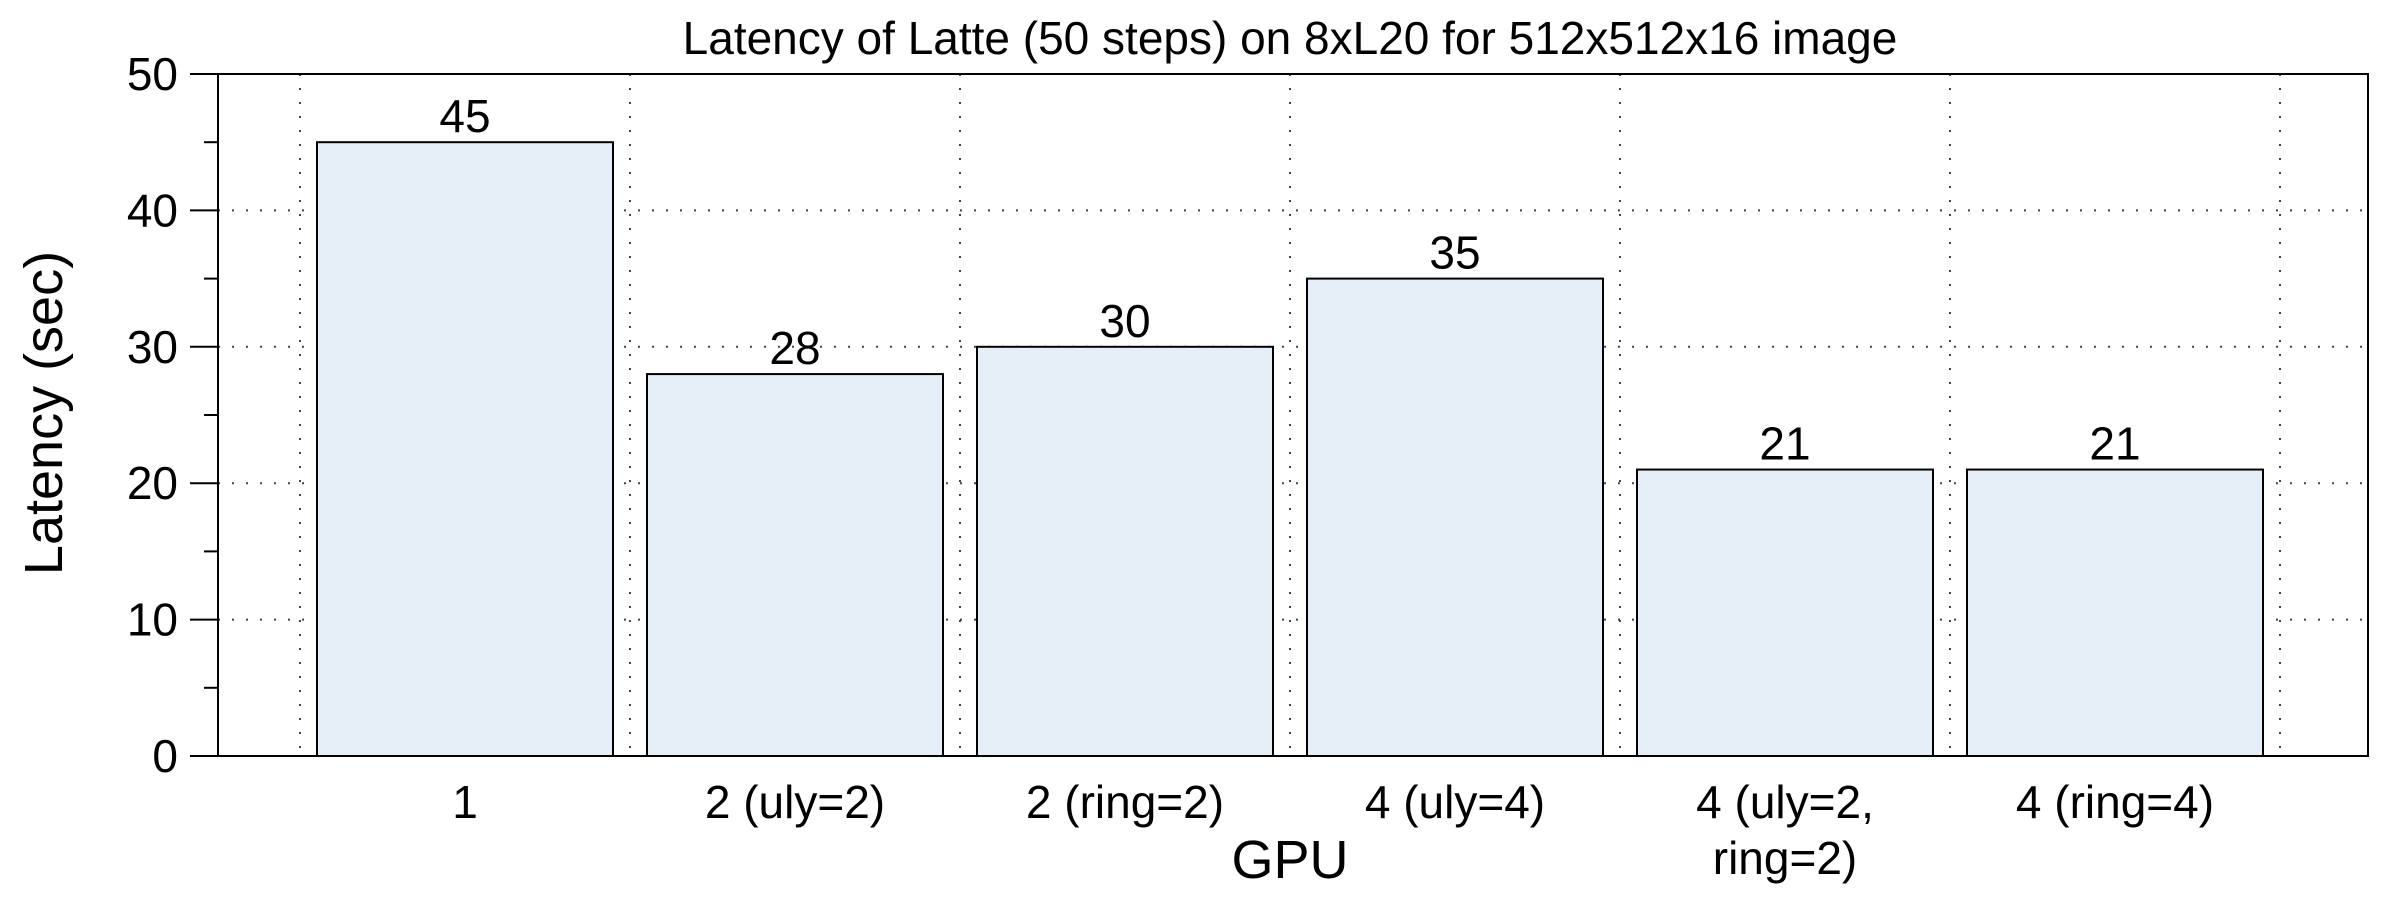 The image size is (2400, 900). I want to click on x-tick-label-line: 2 (uly=2), so click(795, 802).